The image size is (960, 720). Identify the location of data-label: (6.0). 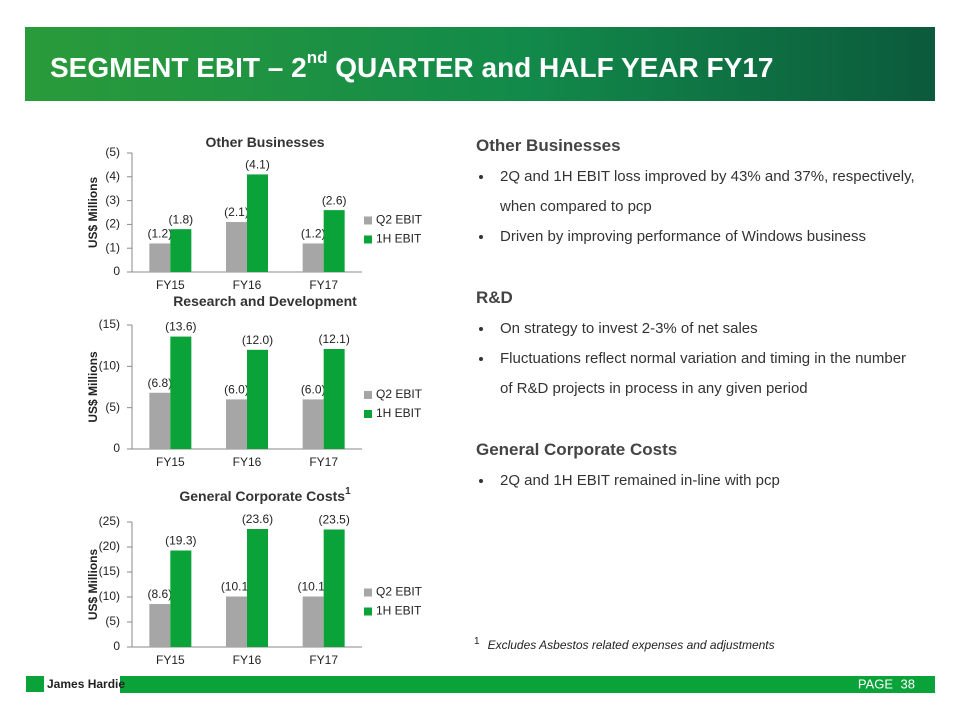
(313, 390).